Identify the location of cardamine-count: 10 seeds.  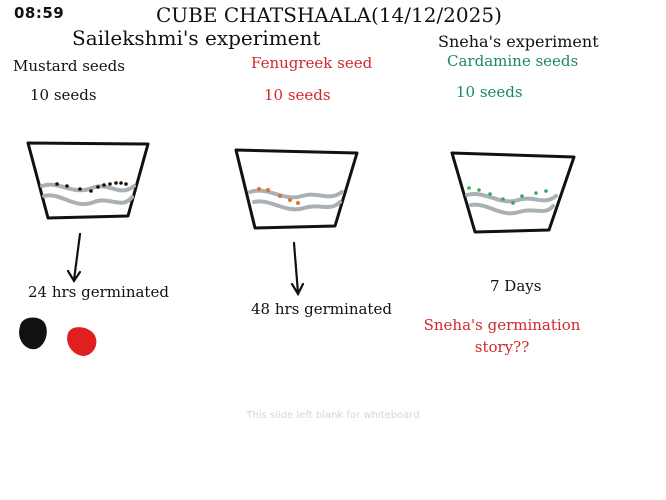
(489, 92).